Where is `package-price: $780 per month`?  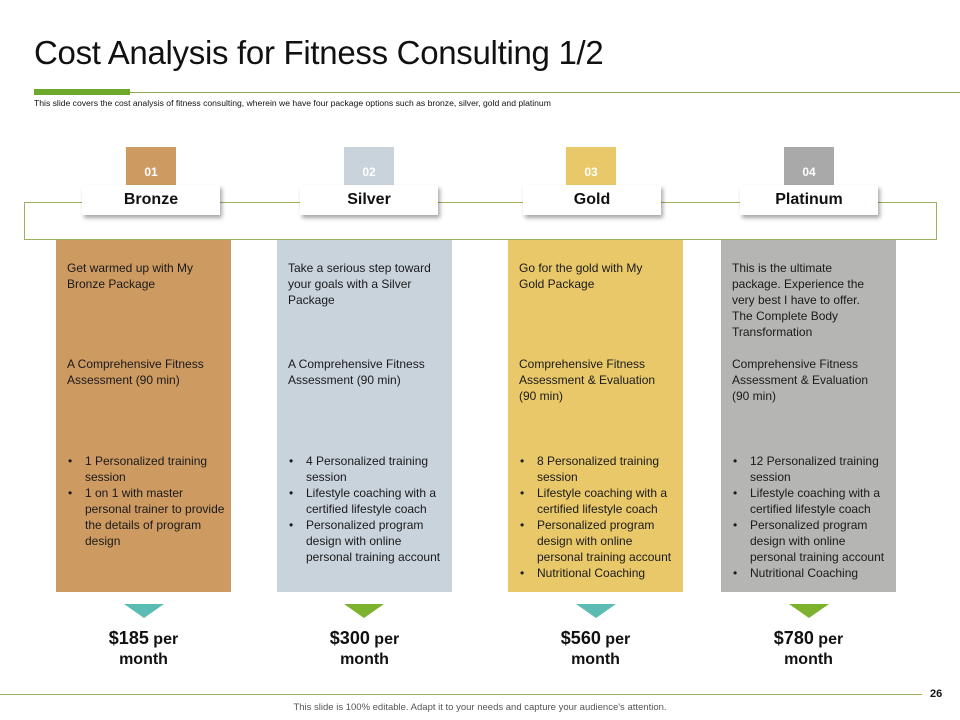 package-price: $780 per month is located at coordinates (808, 648).